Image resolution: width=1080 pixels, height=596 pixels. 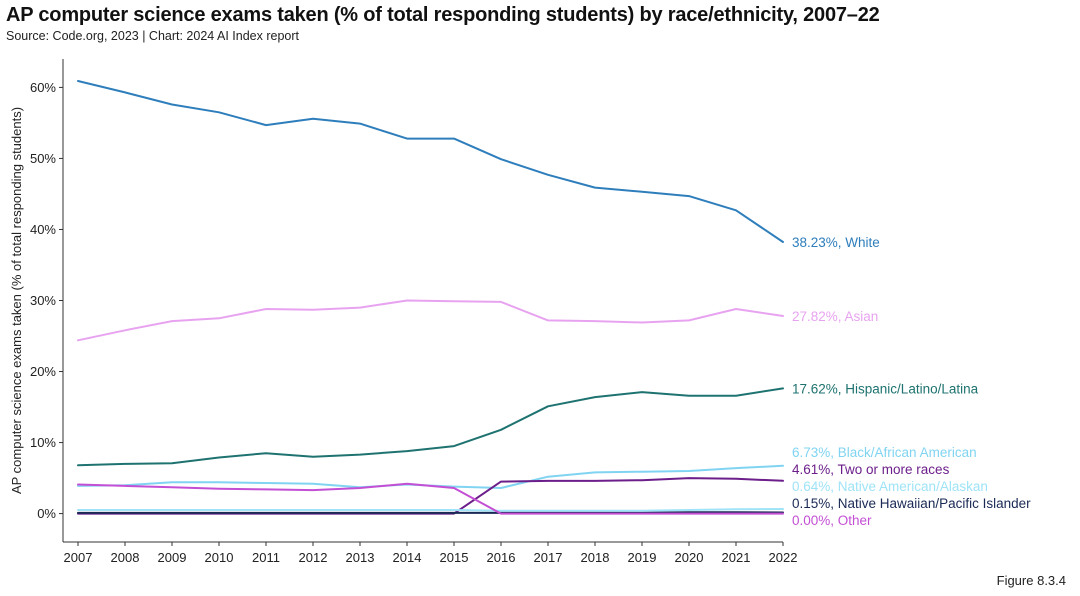 What do you see at coordinates (642, 557) in the screenshot?
I see `x-tick-label: 2019` at bounding box center [642, 557].